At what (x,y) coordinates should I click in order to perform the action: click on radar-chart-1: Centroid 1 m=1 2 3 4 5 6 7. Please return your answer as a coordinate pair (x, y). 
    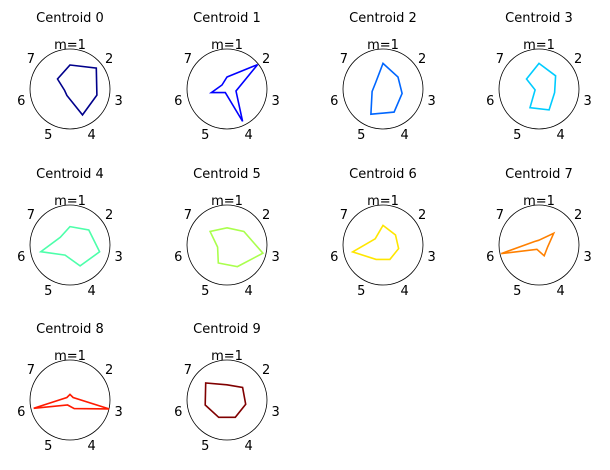
    Looking at the image, I should click on (227, 77).